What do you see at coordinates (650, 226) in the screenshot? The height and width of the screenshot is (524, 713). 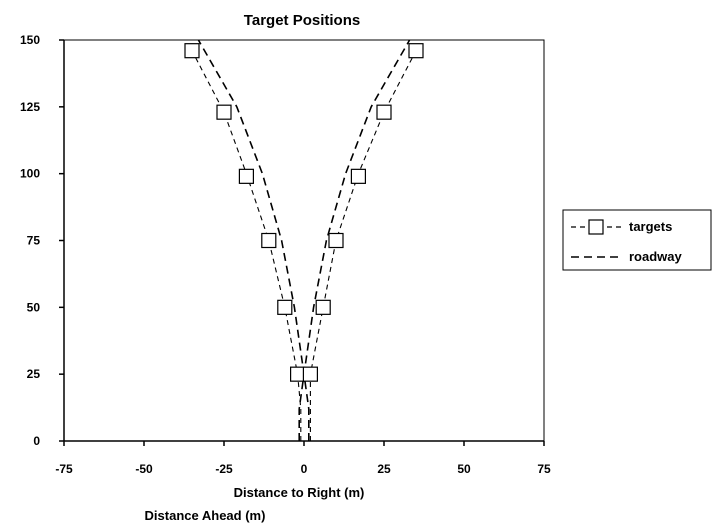 I see `legend-targets-label: targets` at bounding box center [650, 226].